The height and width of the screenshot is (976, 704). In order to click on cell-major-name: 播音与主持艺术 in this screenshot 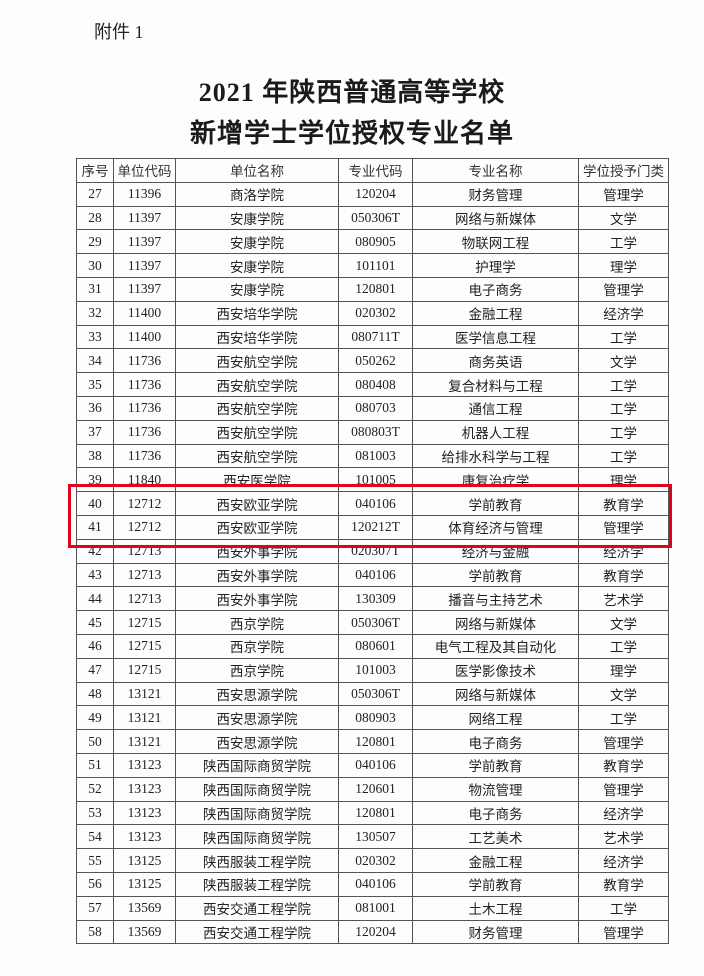, I will do `click(495, 599)`.